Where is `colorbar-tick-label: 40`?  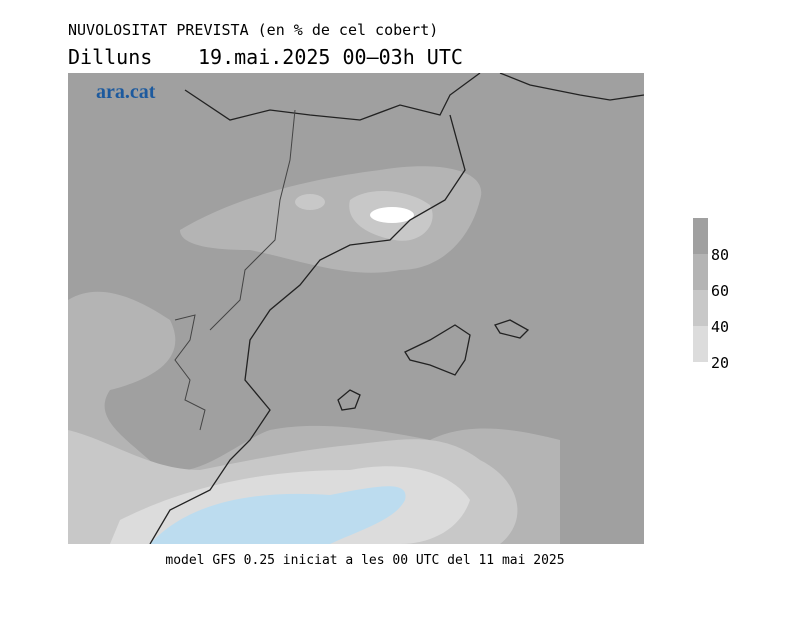
colorbar-tick-label: 40 is located at coordinates (720, 327).